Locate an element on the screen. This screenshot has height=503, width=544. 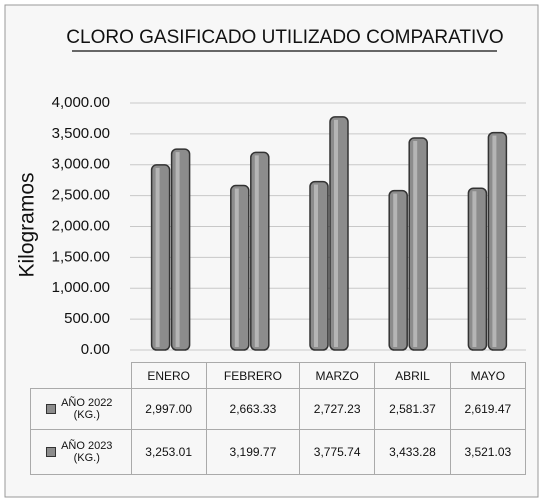
y-tick-label: 500.00 is located at coordinates (87, 318).